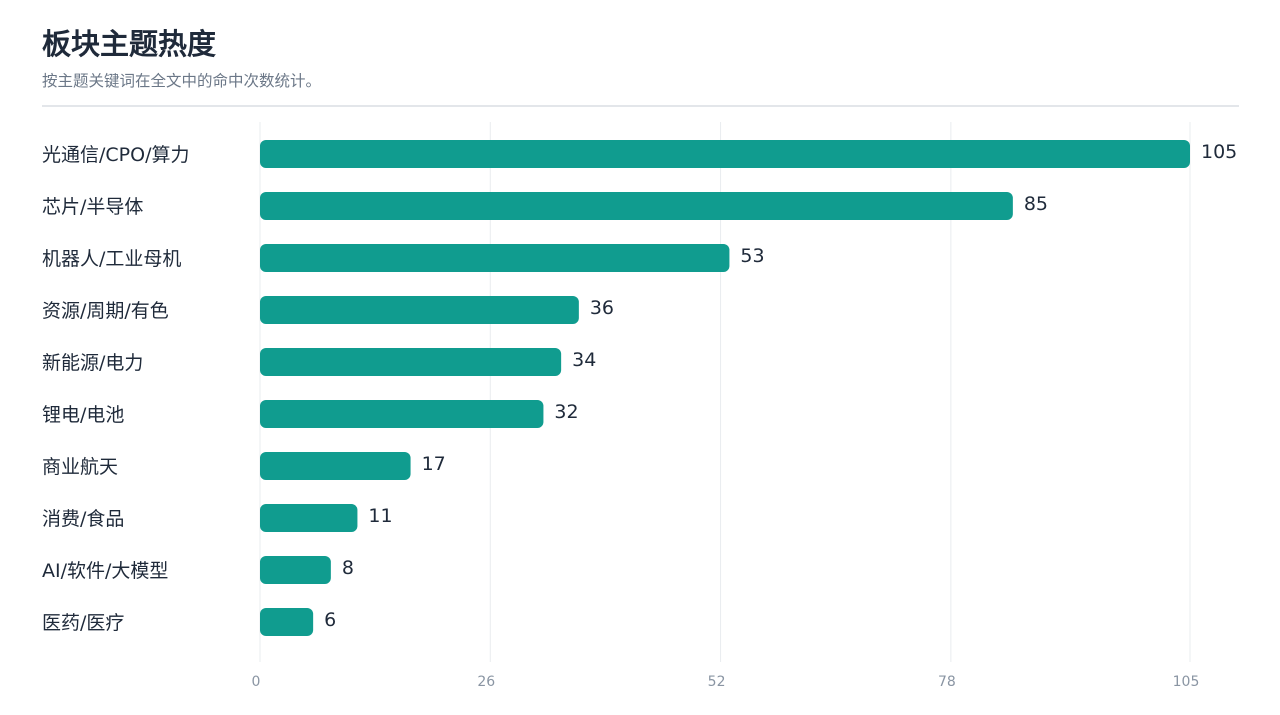 This screenshot has width=1280, height=715. What do you see at coordinates (1219, 152) in the screenshot?
I see `value-label: 105` at bounding box center [1219, 152].